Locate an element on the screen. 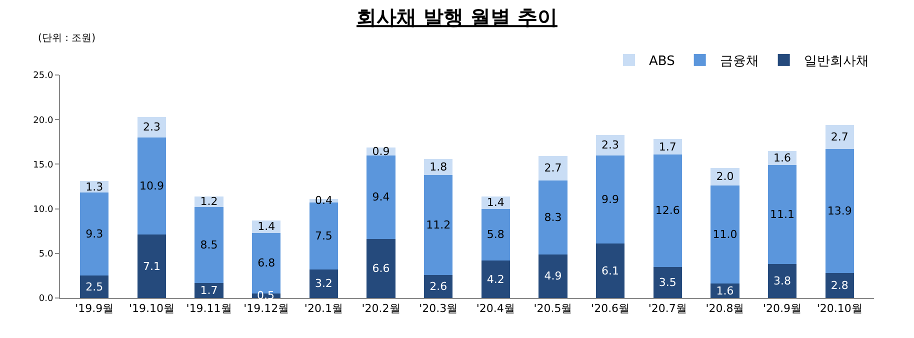 The height and width of the screenshot is (338, 914). data-label: 1.3 is located at coordinates (95, 187).